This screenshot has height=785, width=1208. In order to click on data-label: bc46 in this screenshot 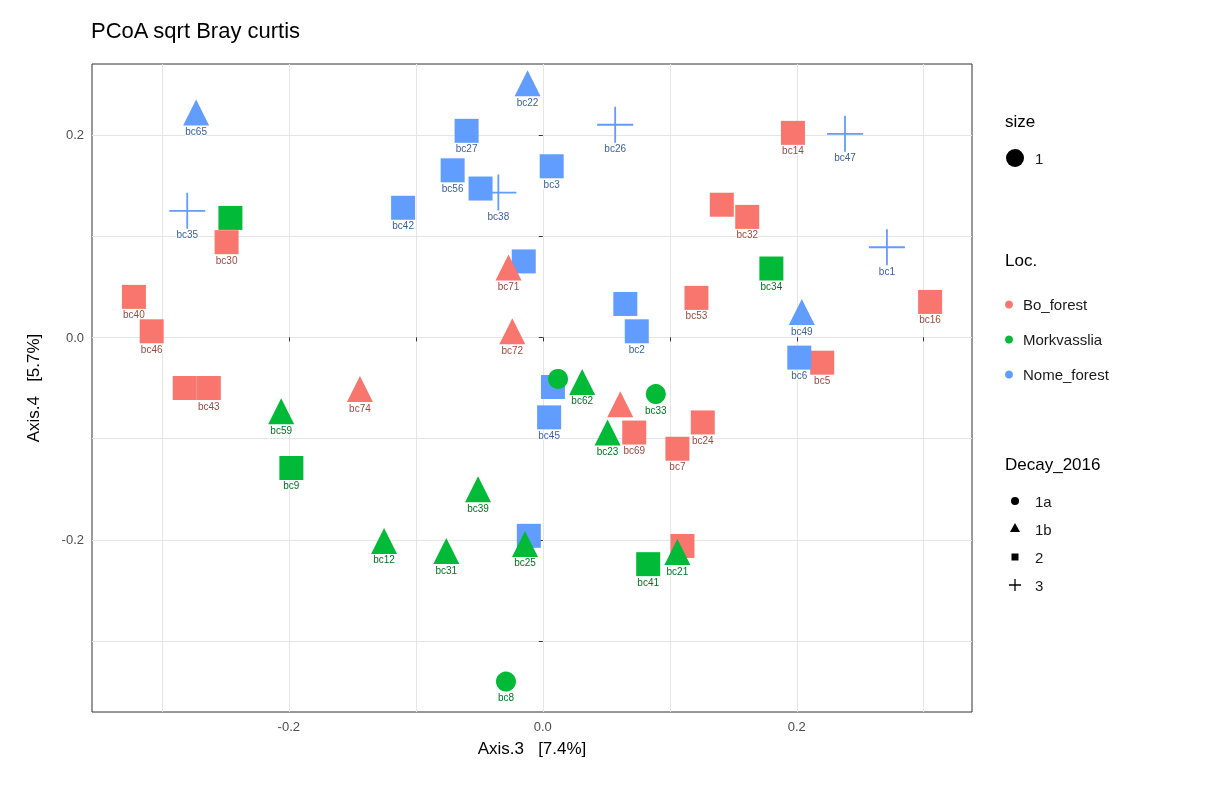, I will do `click(151, 349)`.